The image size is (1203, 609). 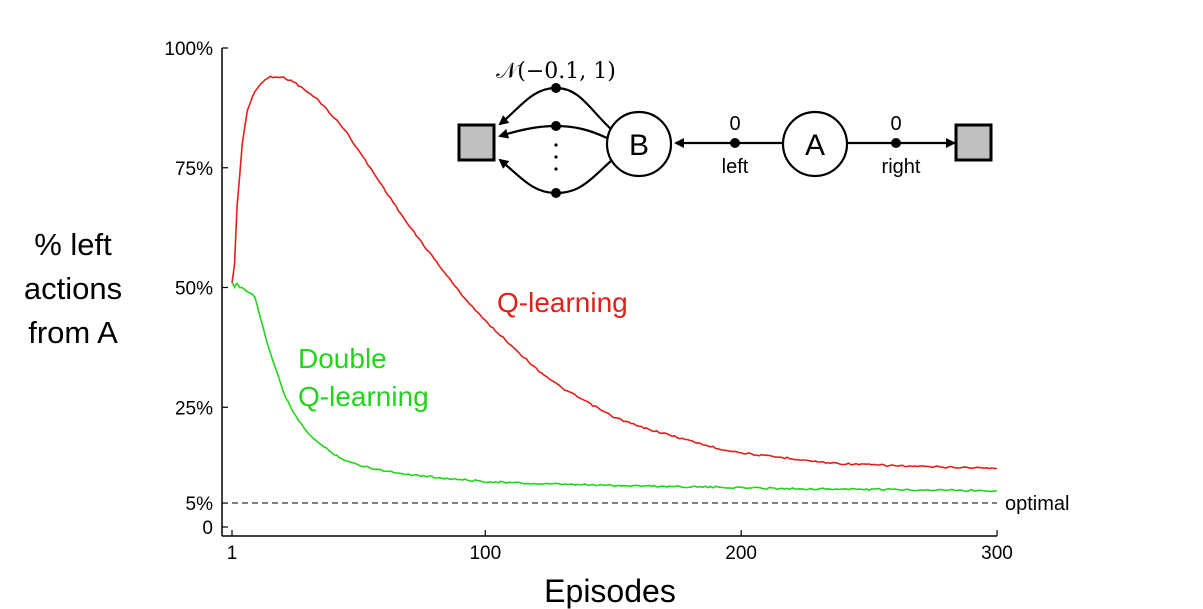 I want to click on terminal-state-right, so click(x=973, y=142).